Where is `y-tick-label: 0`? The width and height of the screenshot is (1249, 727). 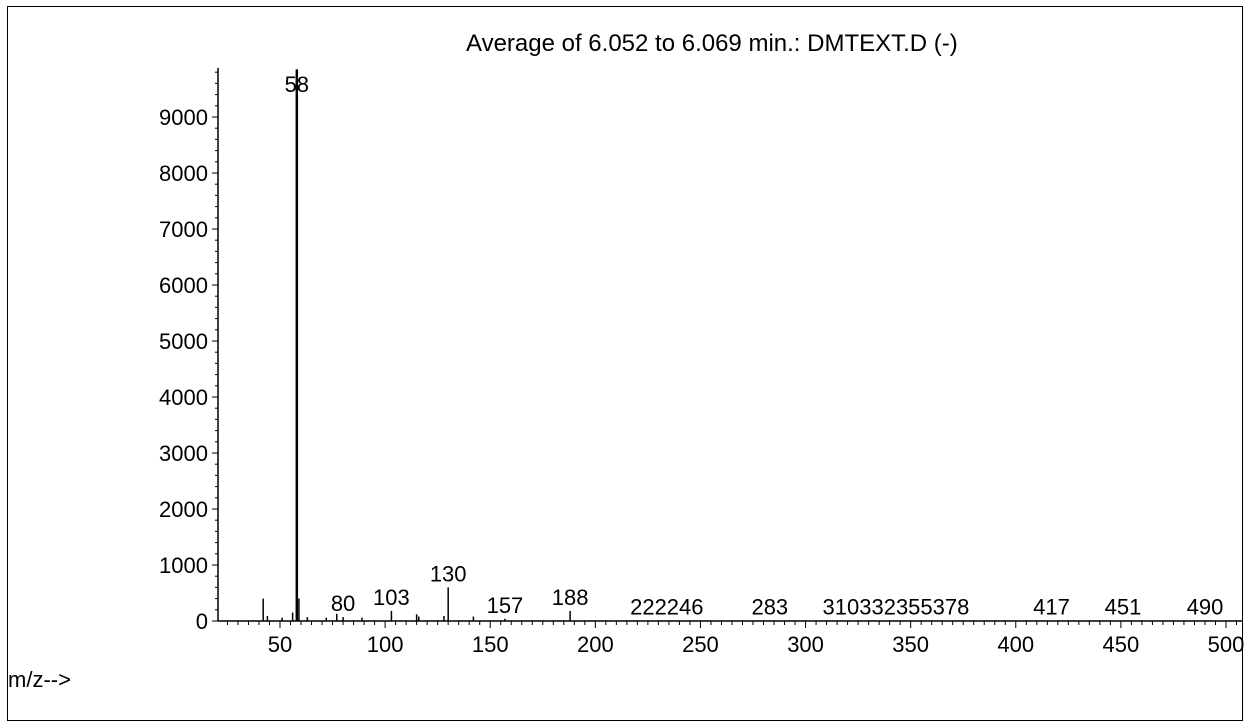
y-tick-label: 0 is located at coordinates (202, 621).